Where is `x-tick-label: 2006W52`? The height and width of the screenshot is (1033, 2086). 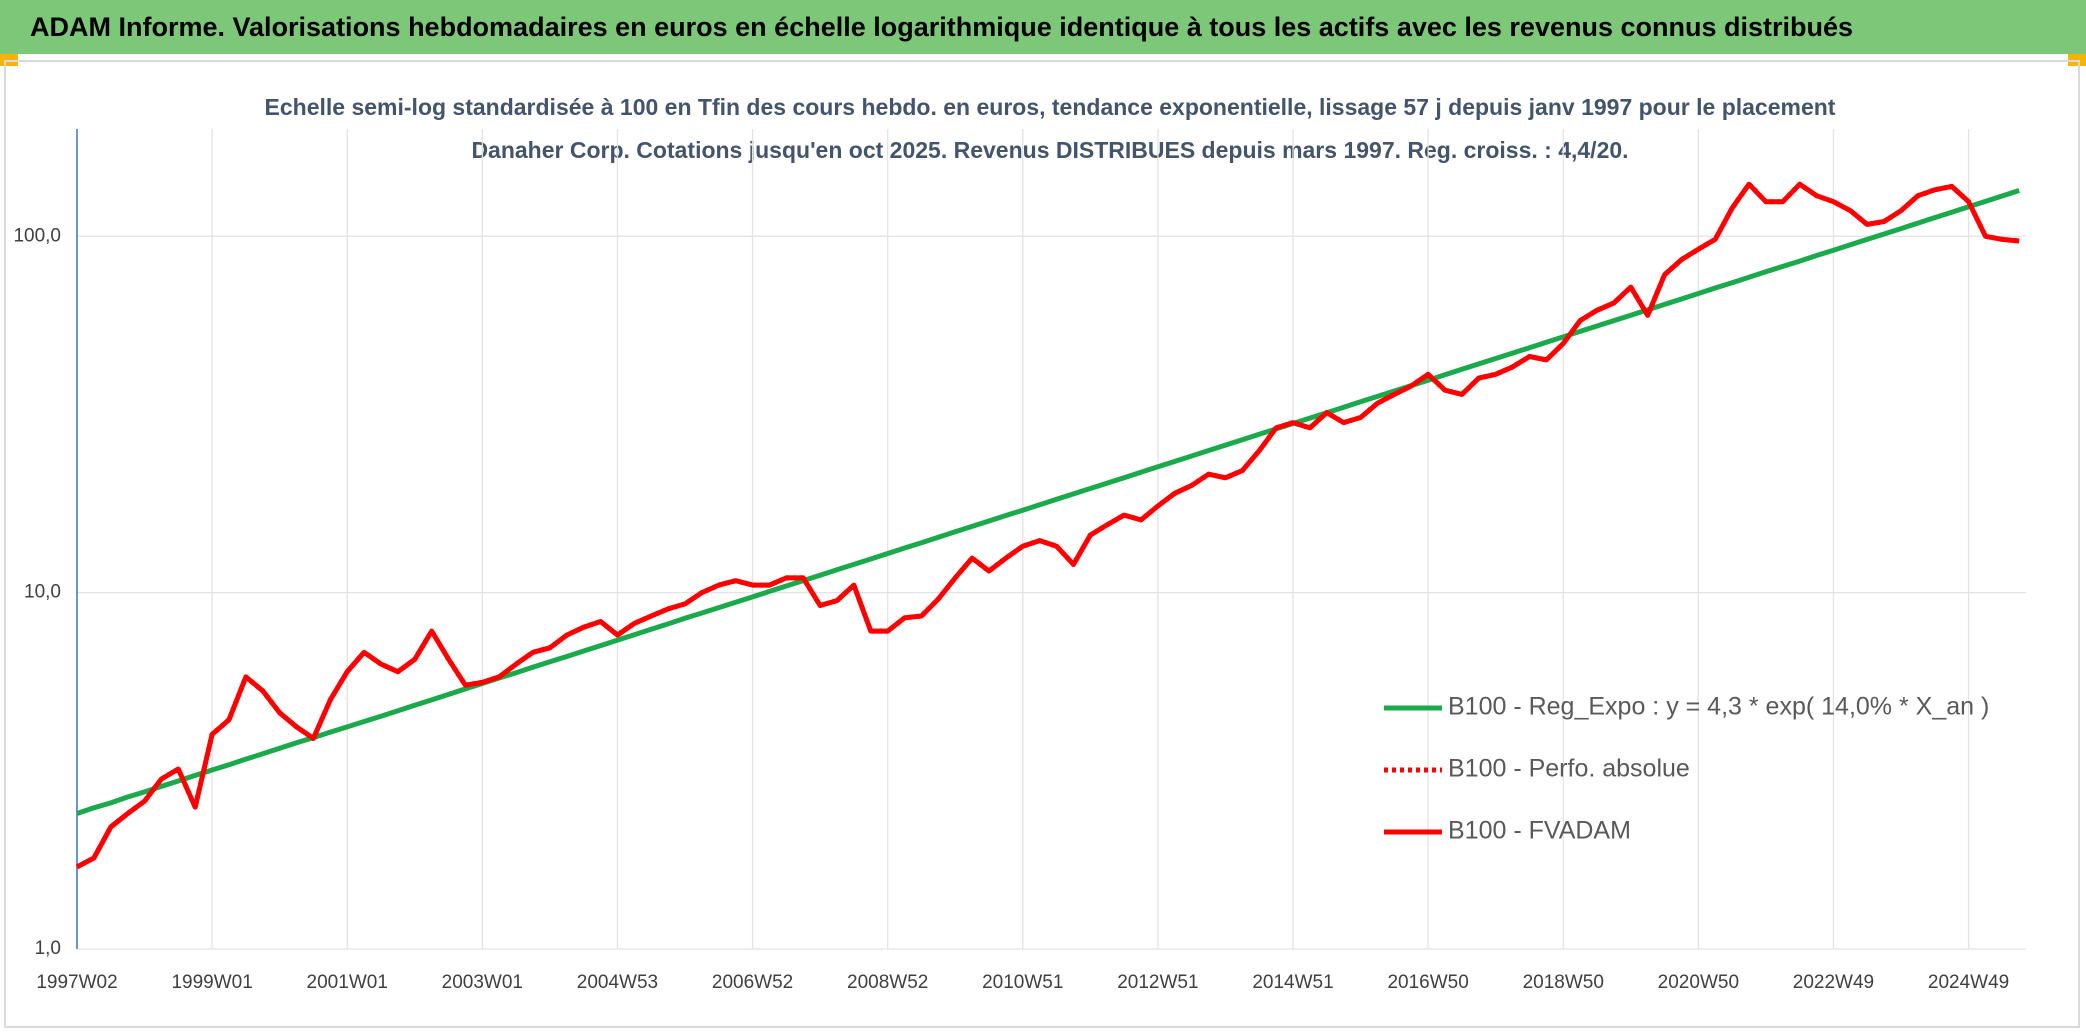
x-tick-label: 2006W52 is located at coordinates (752, 982).